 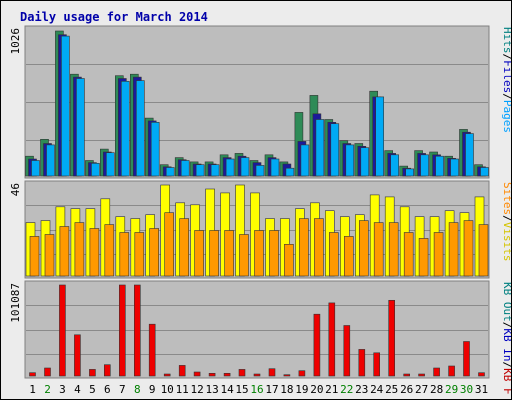 I want to click on x-tick-label-day-22: 22, so click(x=346, y=389).